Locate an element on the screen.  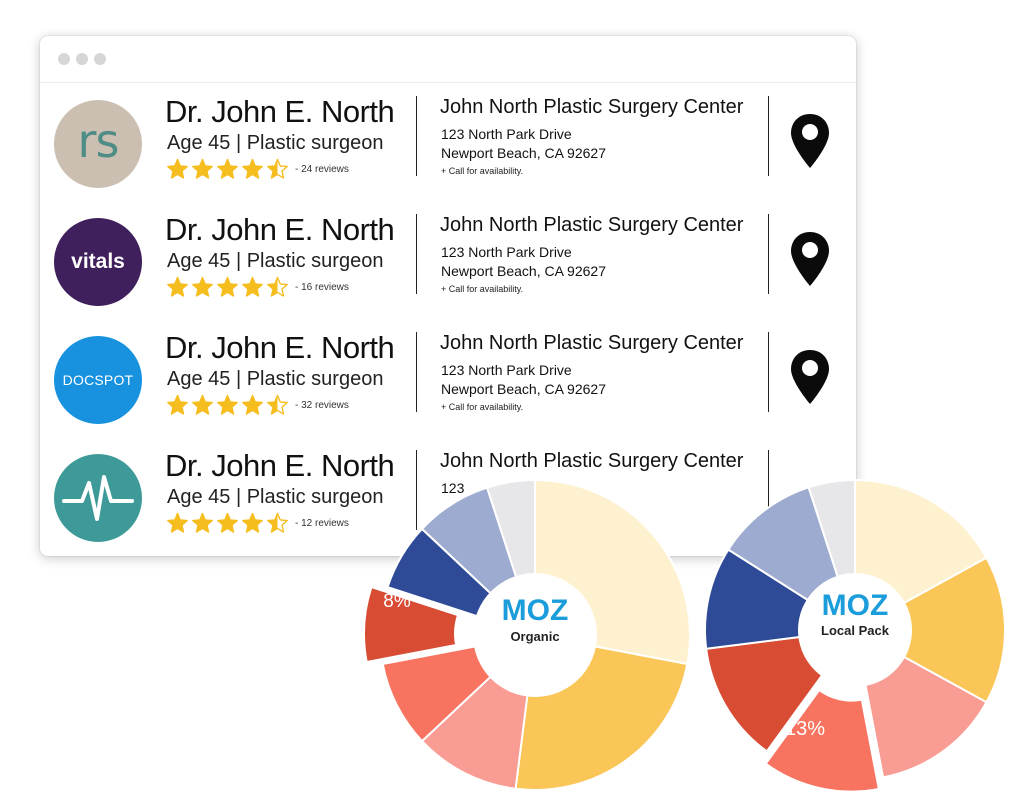
star-rating: - 12 reviews is located at coordinates (257, 523).